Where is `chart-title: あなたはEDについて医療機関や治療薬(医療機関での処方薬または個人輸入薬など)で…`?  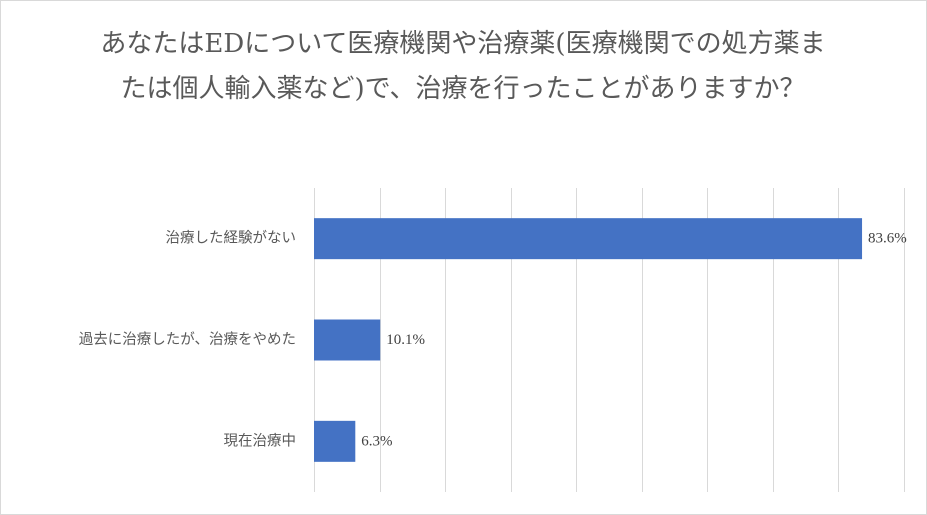 chart-title: あなたはEDについて医療機関や治療薬(医療機関での処方薬または個人輸入薬など)で… is located at coordinates (463, 66).